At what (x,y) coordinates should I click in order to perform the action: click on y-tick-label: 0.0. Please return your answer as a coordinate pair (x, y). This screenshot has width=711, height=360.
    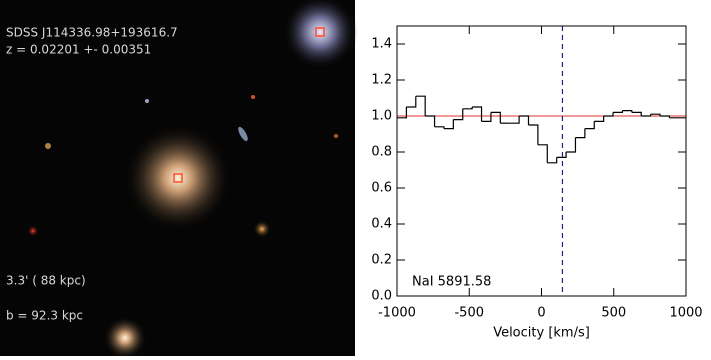
    Looking at the image, I should click on (381, 296).